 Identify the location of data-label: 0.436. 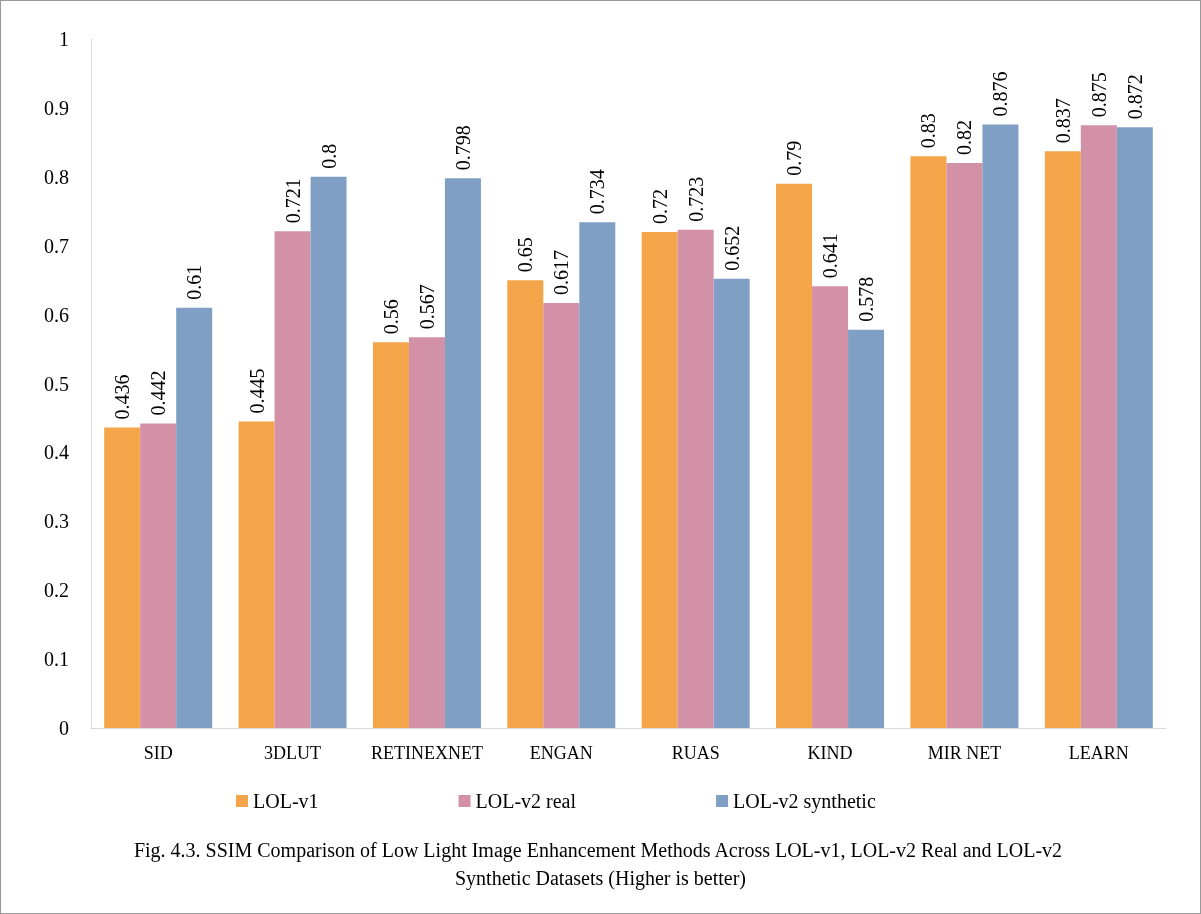
(122, 397).